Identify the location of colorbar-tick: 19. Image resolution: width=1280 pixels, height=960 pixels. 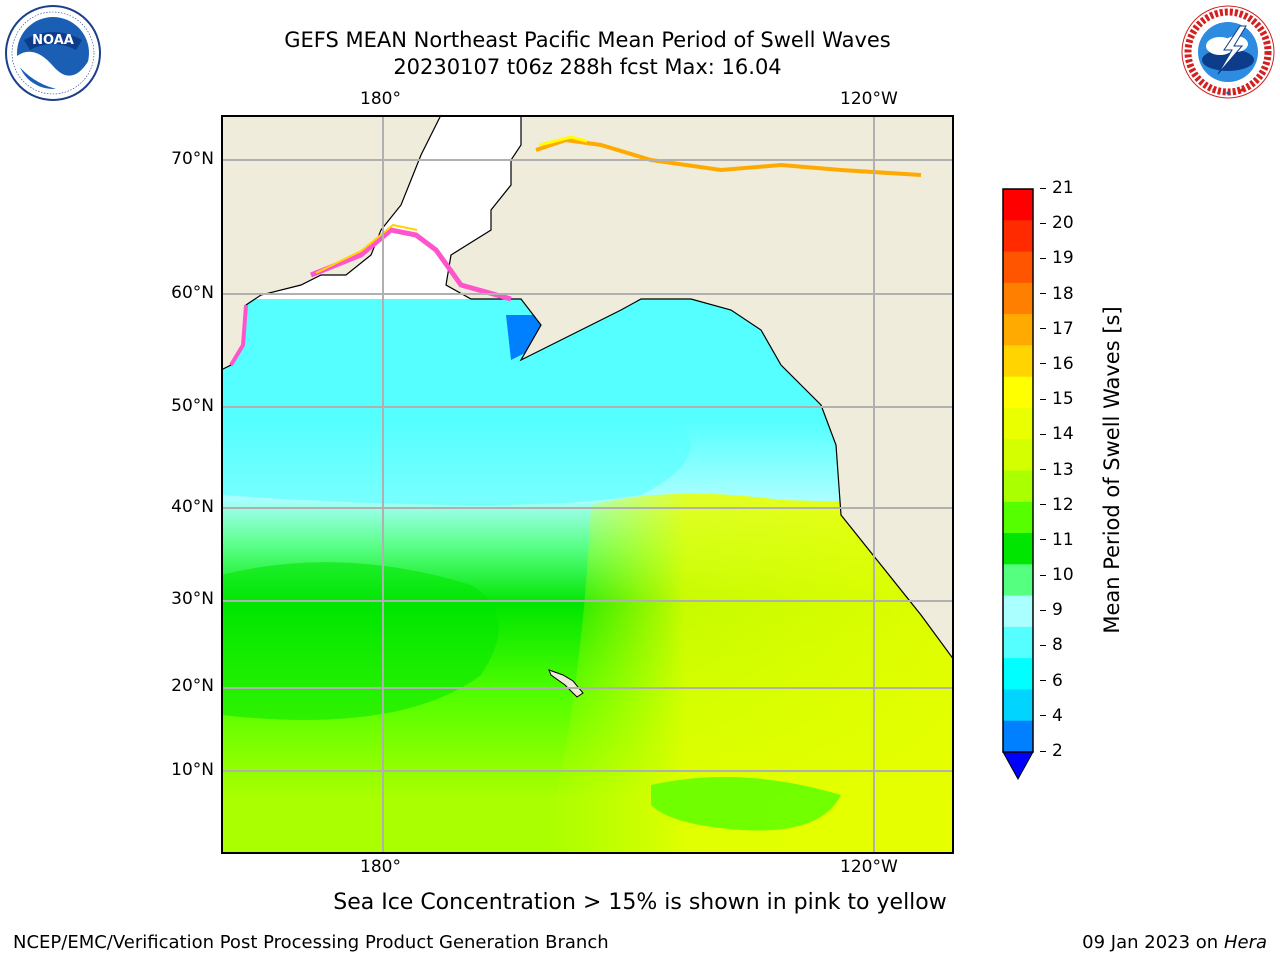
(1057, 258).